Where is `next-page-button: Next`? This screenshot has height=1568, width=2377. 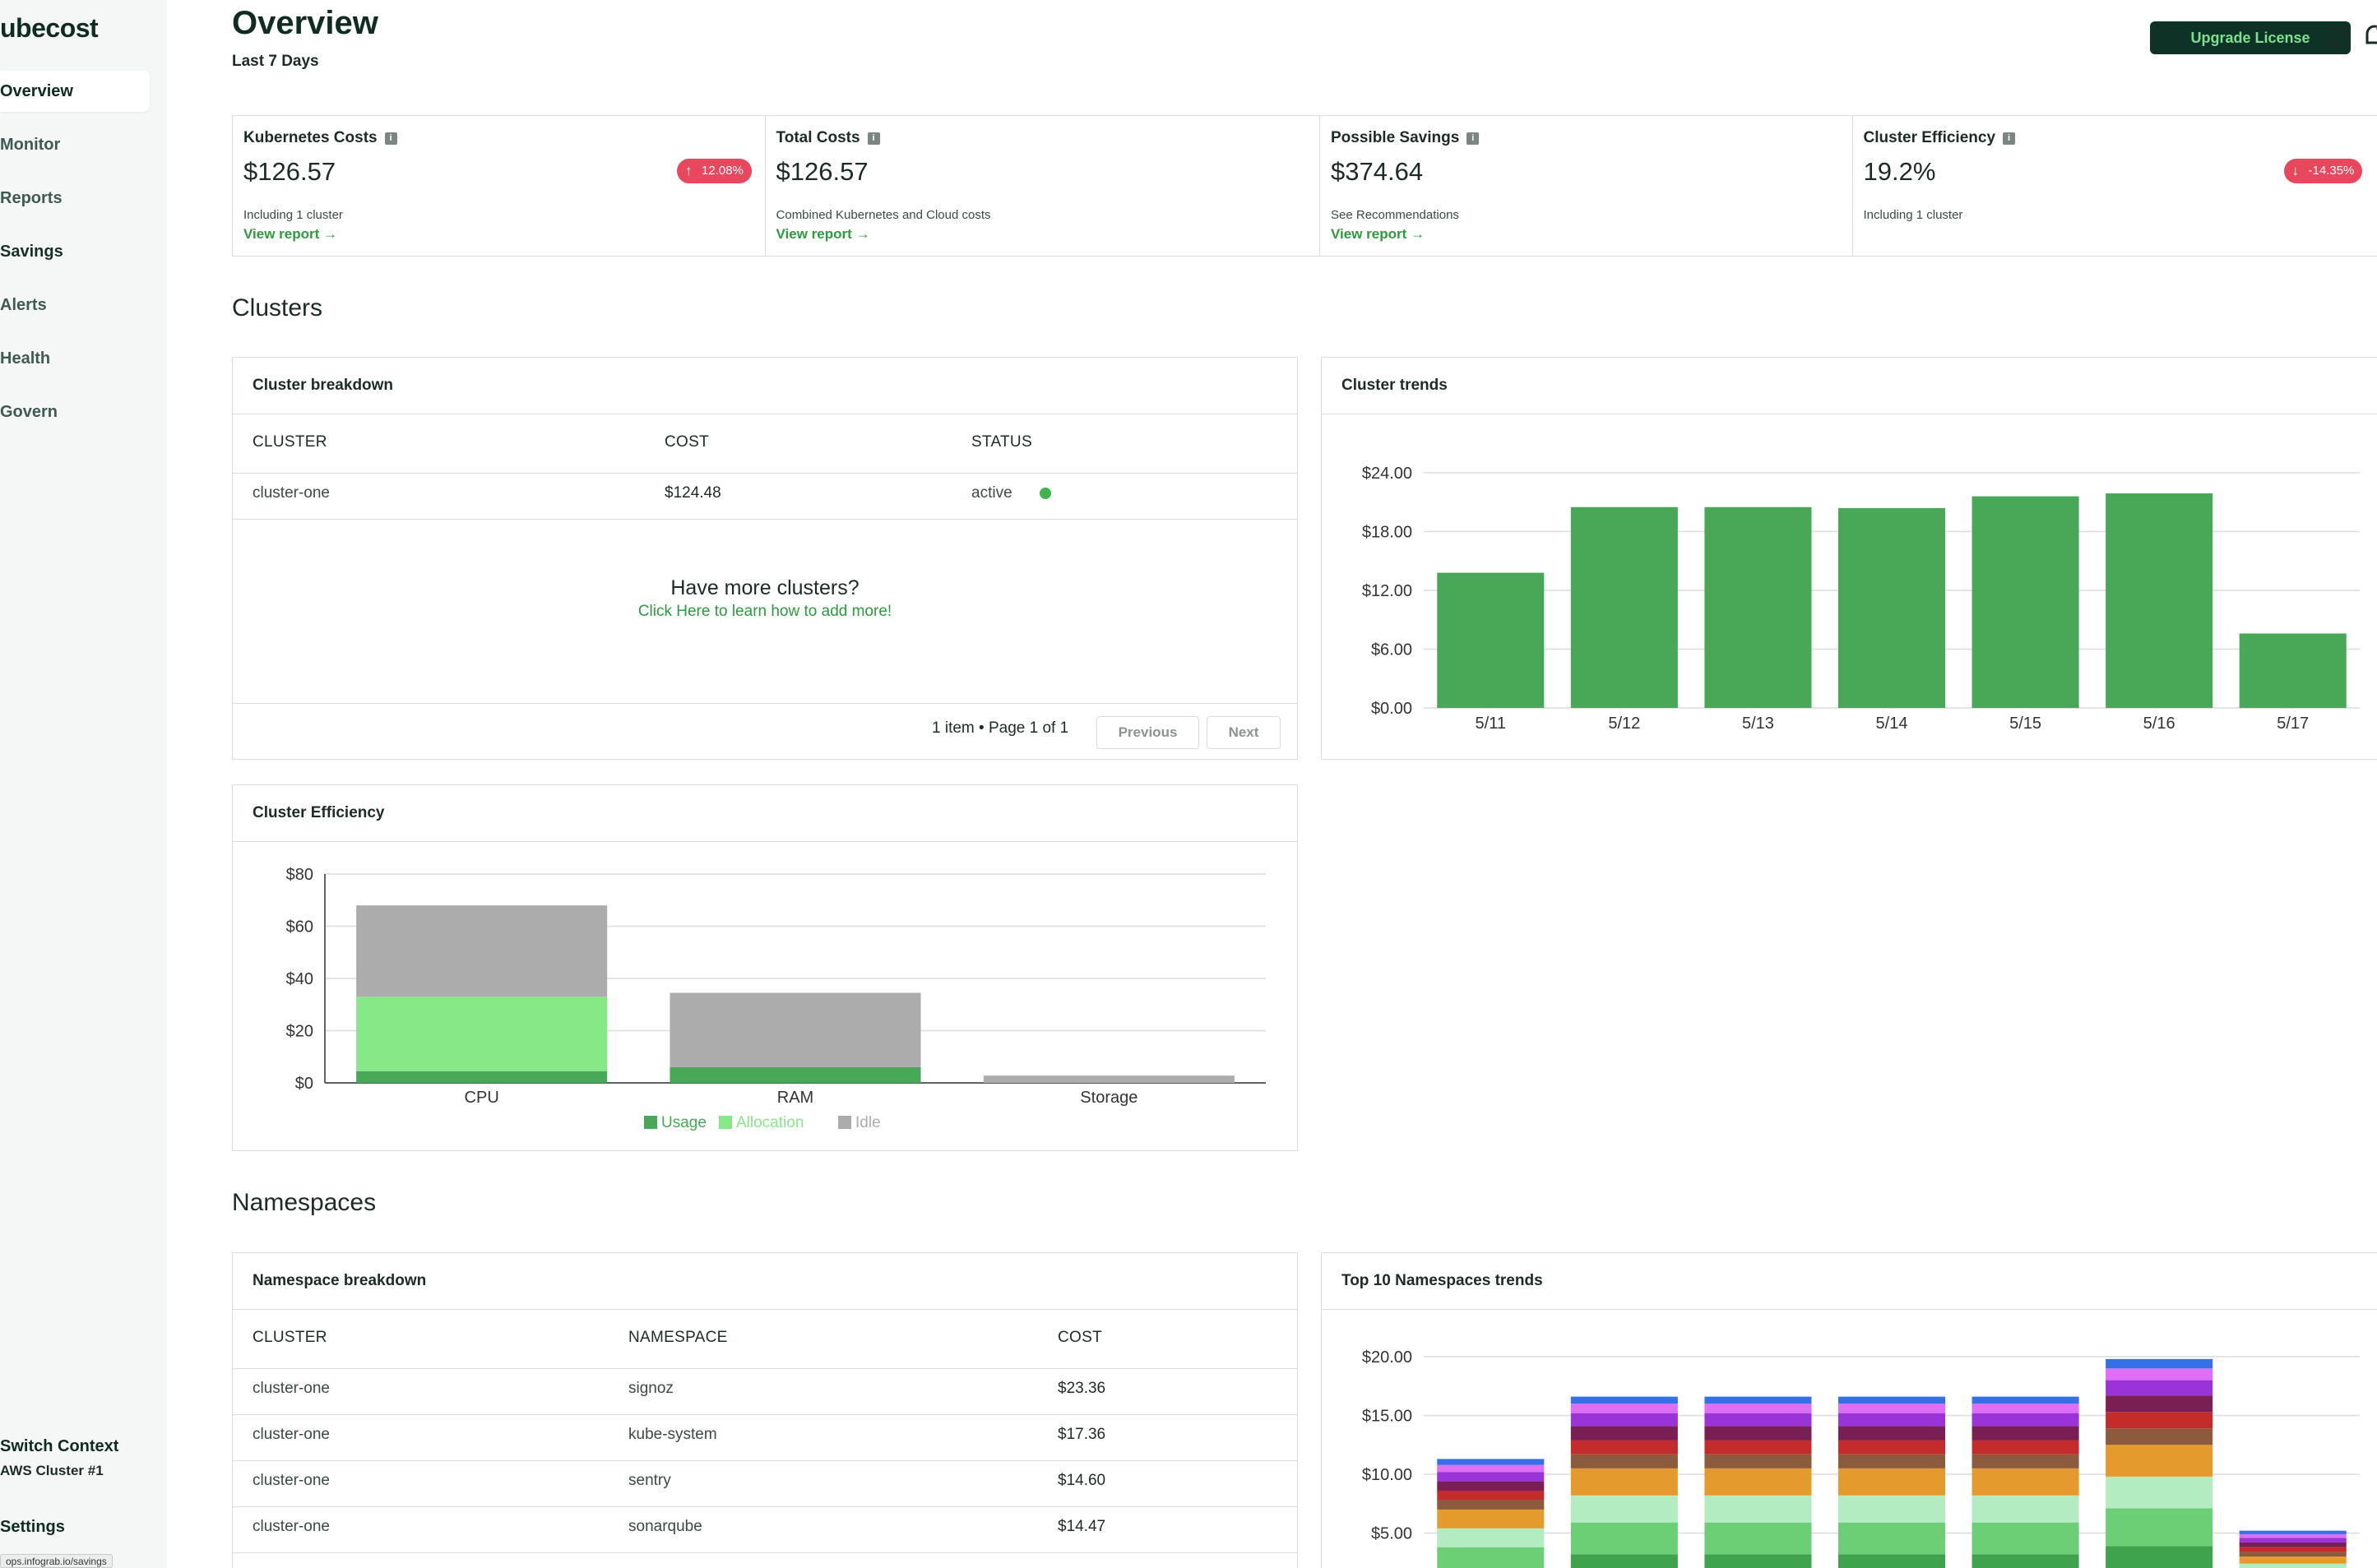 next-page-button: Next is located at coordinates (1244, 732).